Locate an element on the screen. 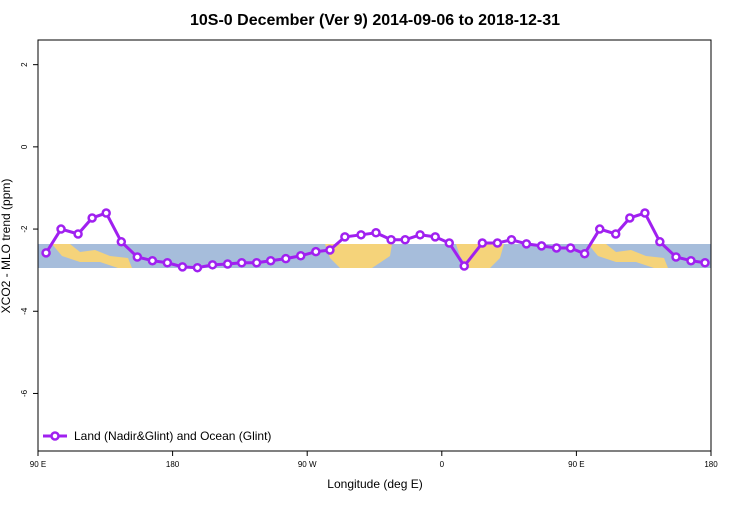  y-tick-label: 0 is located at coordinates (24, 146).